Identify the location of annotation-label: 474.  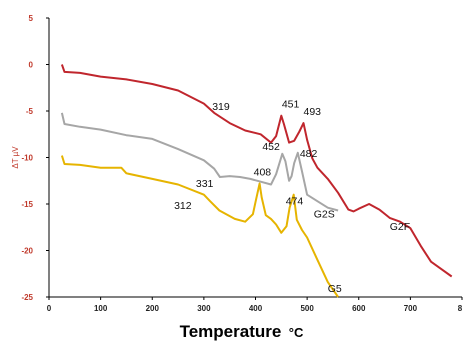
(295, 202).